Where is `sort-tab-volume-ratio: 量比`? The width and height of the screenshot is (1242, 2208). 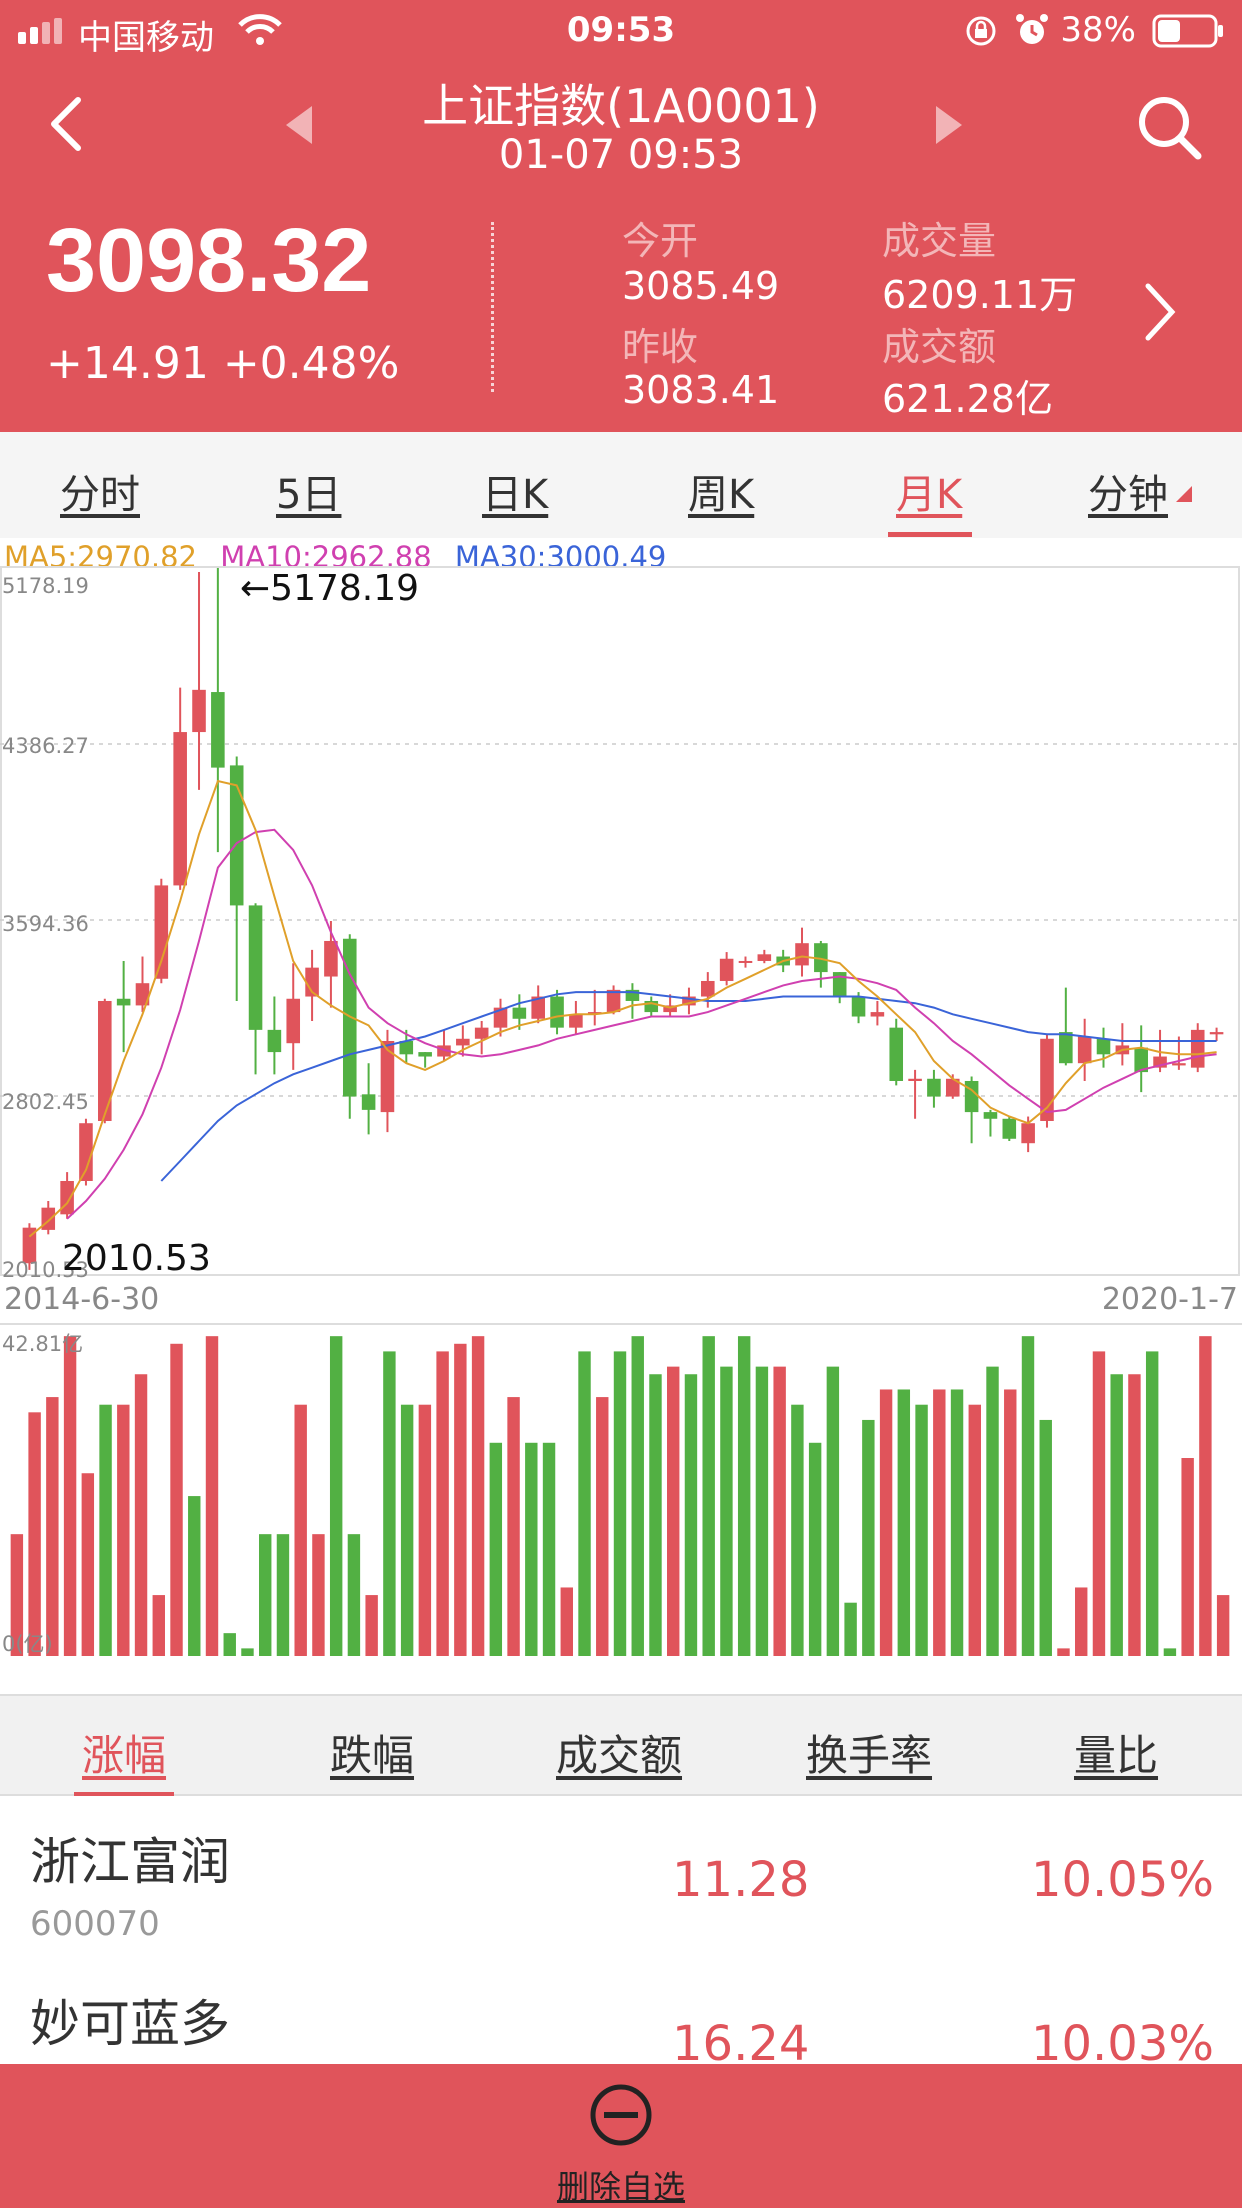
sort-tab-volume-ratio: 量比 is located at coordinates (1116, 1755).